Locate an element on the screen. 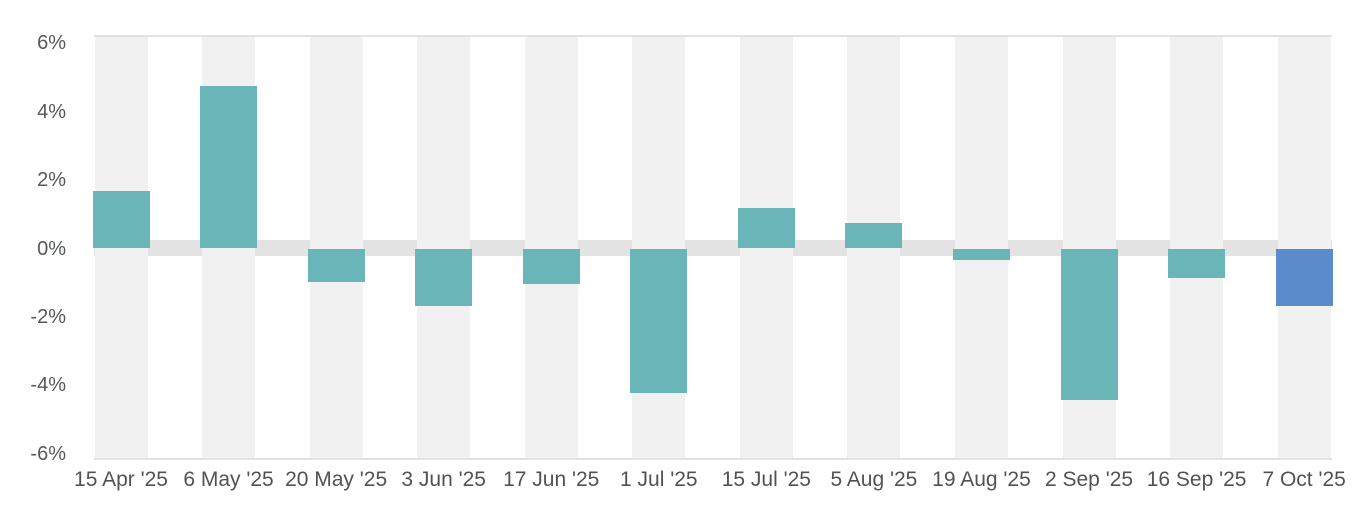 This screenshot has width=1364, height=526. y-axis-label: 2% is located at coordinates (51, 180).